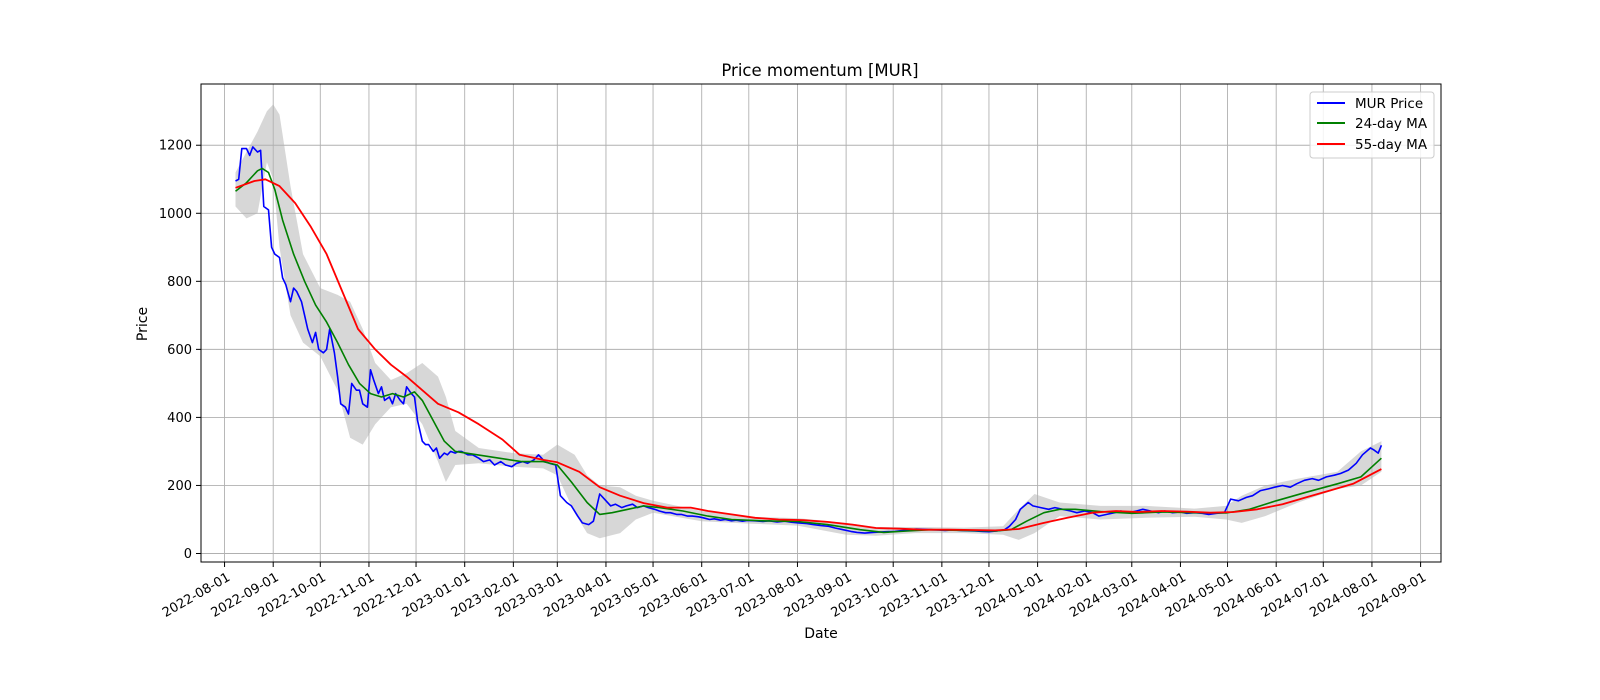 The height and width of the screenshot is (700, 1600). Describe the element at coordinates (820, 634) in the screenshot. I see `x-axis-label: Date` at that location.